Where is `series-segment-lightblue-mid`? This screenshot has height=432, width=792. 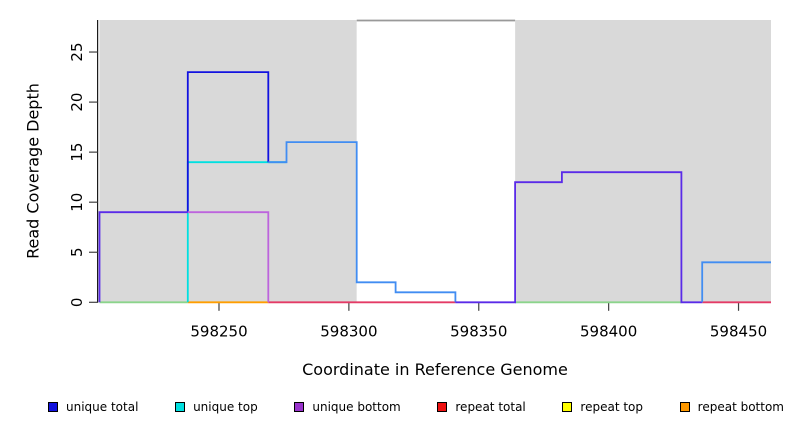 series-segment-lightblue-mid is located at coordinates (362, 222).